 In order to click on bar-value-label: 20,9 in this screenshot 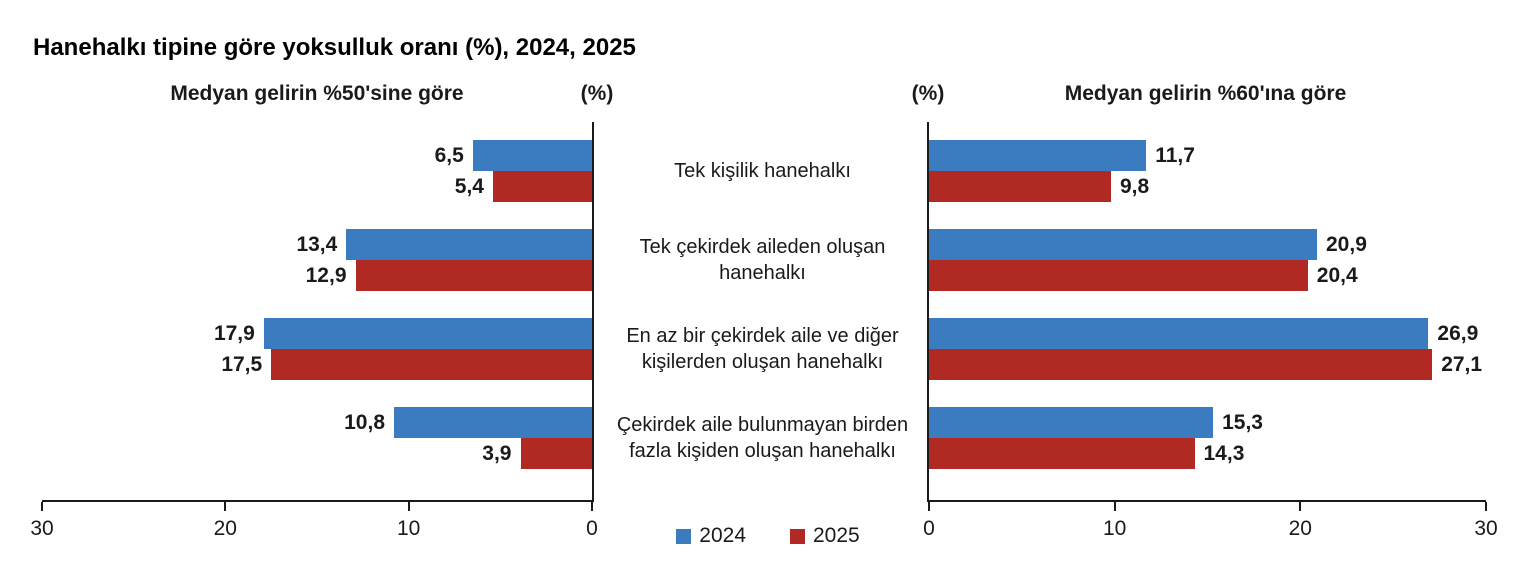, I will do `click(1346, 244)`.